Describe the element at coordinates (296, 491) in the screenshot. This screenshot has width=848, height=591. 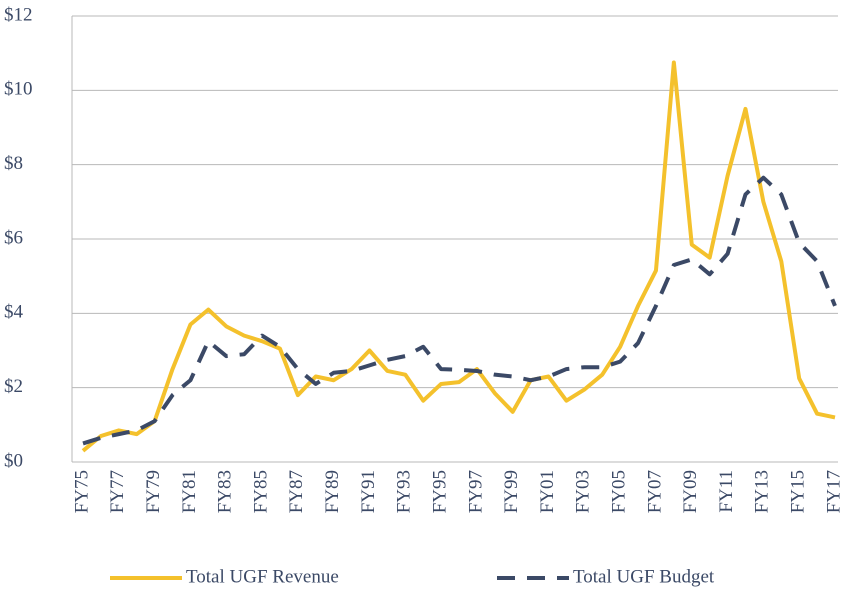
I see `x-tick-label: FY87` at that location.